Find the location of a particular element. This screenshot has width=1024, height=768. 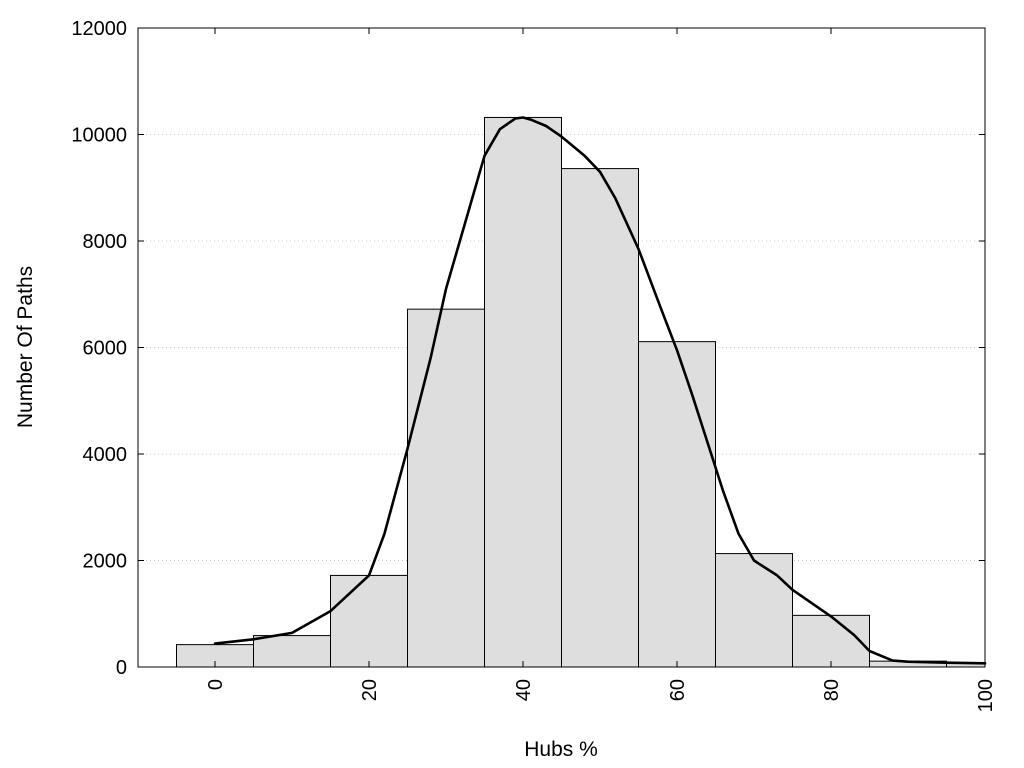

y-tick-label: 0 is located at coordinates (121, 668).